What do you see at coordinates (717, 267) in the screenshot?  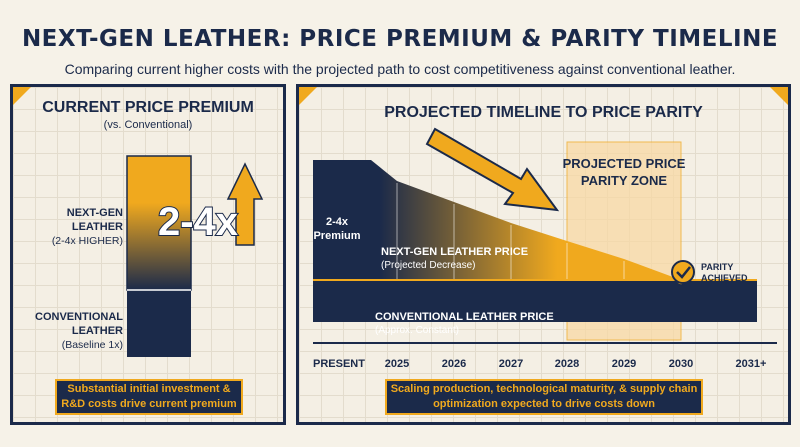 I see `parity-label-line1: PARITY` at bounding box center [717, 267].